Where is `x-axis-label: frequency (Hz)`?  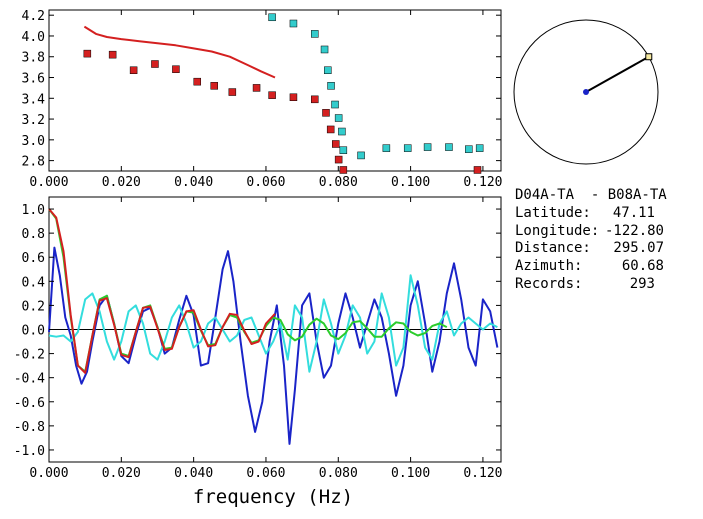 x-axis-label: frequency (Hz) is located at coordinates (273, 497).